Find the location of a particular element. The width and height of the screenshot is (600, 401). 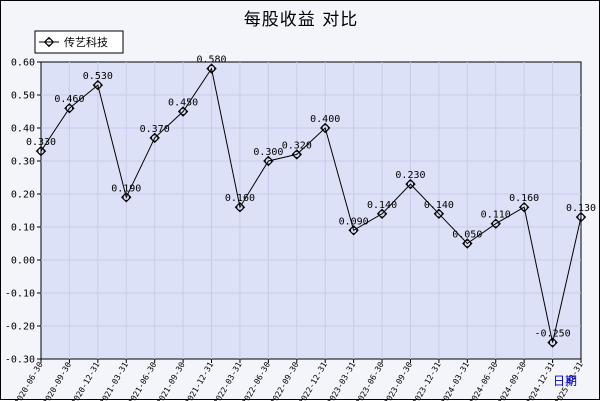

legend-label: 传艺科技 is located at coordinates (86, 42).